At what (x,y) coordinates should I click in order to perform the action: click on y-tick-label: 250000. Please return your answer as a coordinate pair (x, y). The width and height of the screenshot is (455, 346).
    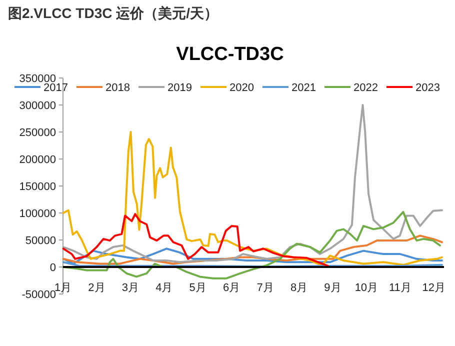
    Looking at the image, I should click on (37, 133).